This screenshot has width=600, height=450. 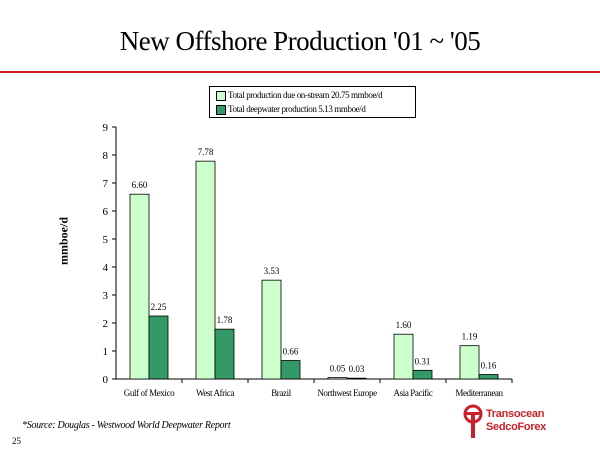 I want to click on x-tick-label: Northwest Europe, so click(x=347, y=393).